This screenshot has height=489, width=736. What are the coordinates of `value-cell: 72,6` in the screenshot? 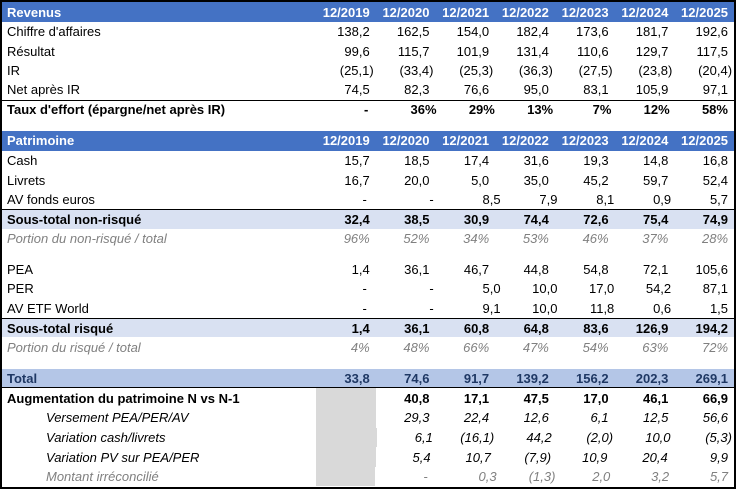 It's located at (596, 219).